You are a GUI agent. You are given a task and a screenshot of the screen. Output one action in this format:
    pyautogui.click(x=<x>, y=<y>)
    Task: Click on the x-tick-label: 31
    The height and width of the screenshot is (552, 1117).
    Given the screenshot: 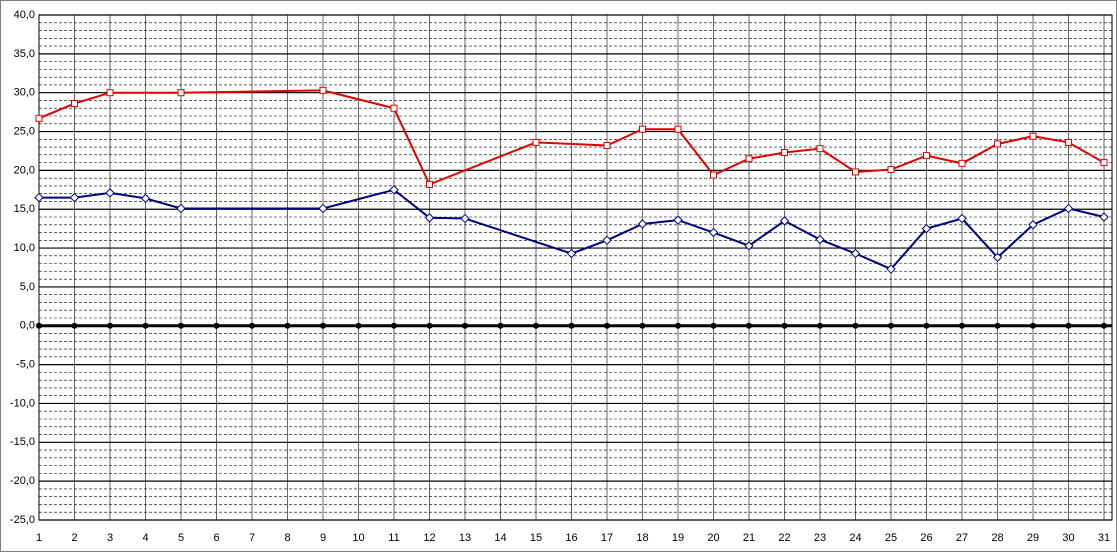 What is the action you would take?
    pyautogui.click(x=1104, y=538)
    